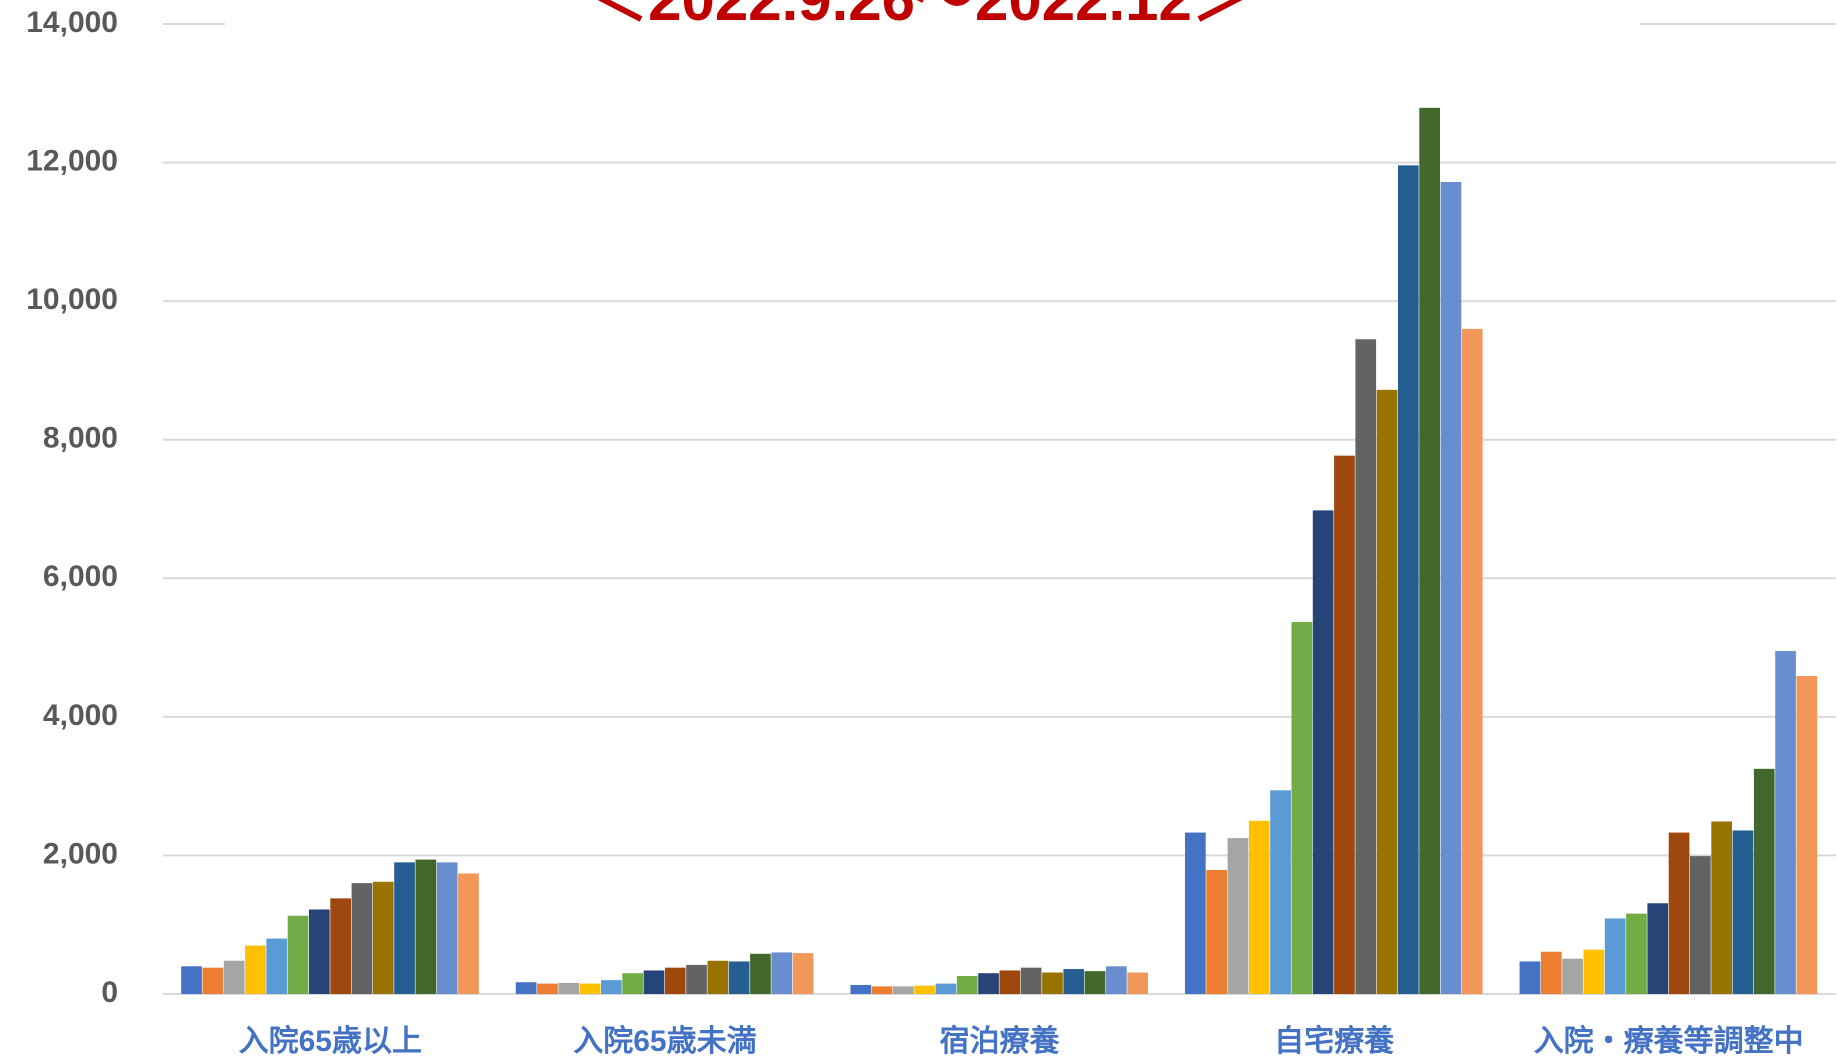 This screenshot has height=1057, width=1839. Describe the element at coordinates (1669, 1040) in the screenshot. I see `x-tick-label: 入院・療養等調整中` at that location.